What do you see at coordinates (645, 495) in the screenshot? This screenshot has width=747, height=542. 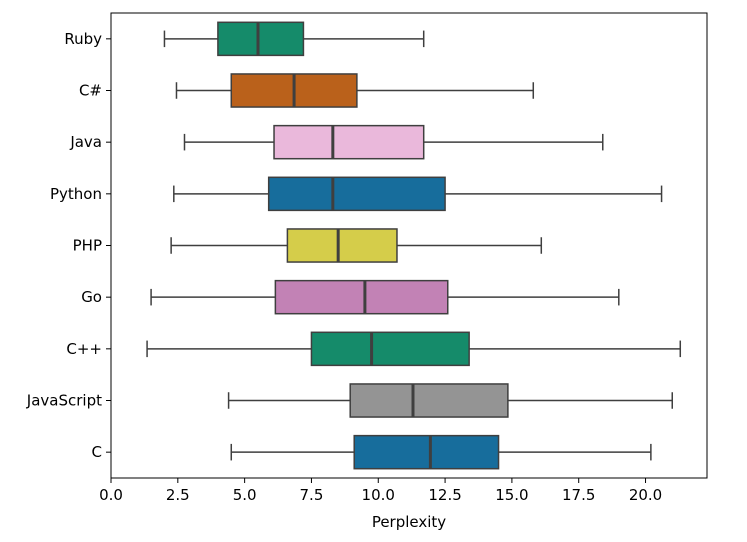 I see `x-tick-label: 20.0` at bounding box center [645, 495].